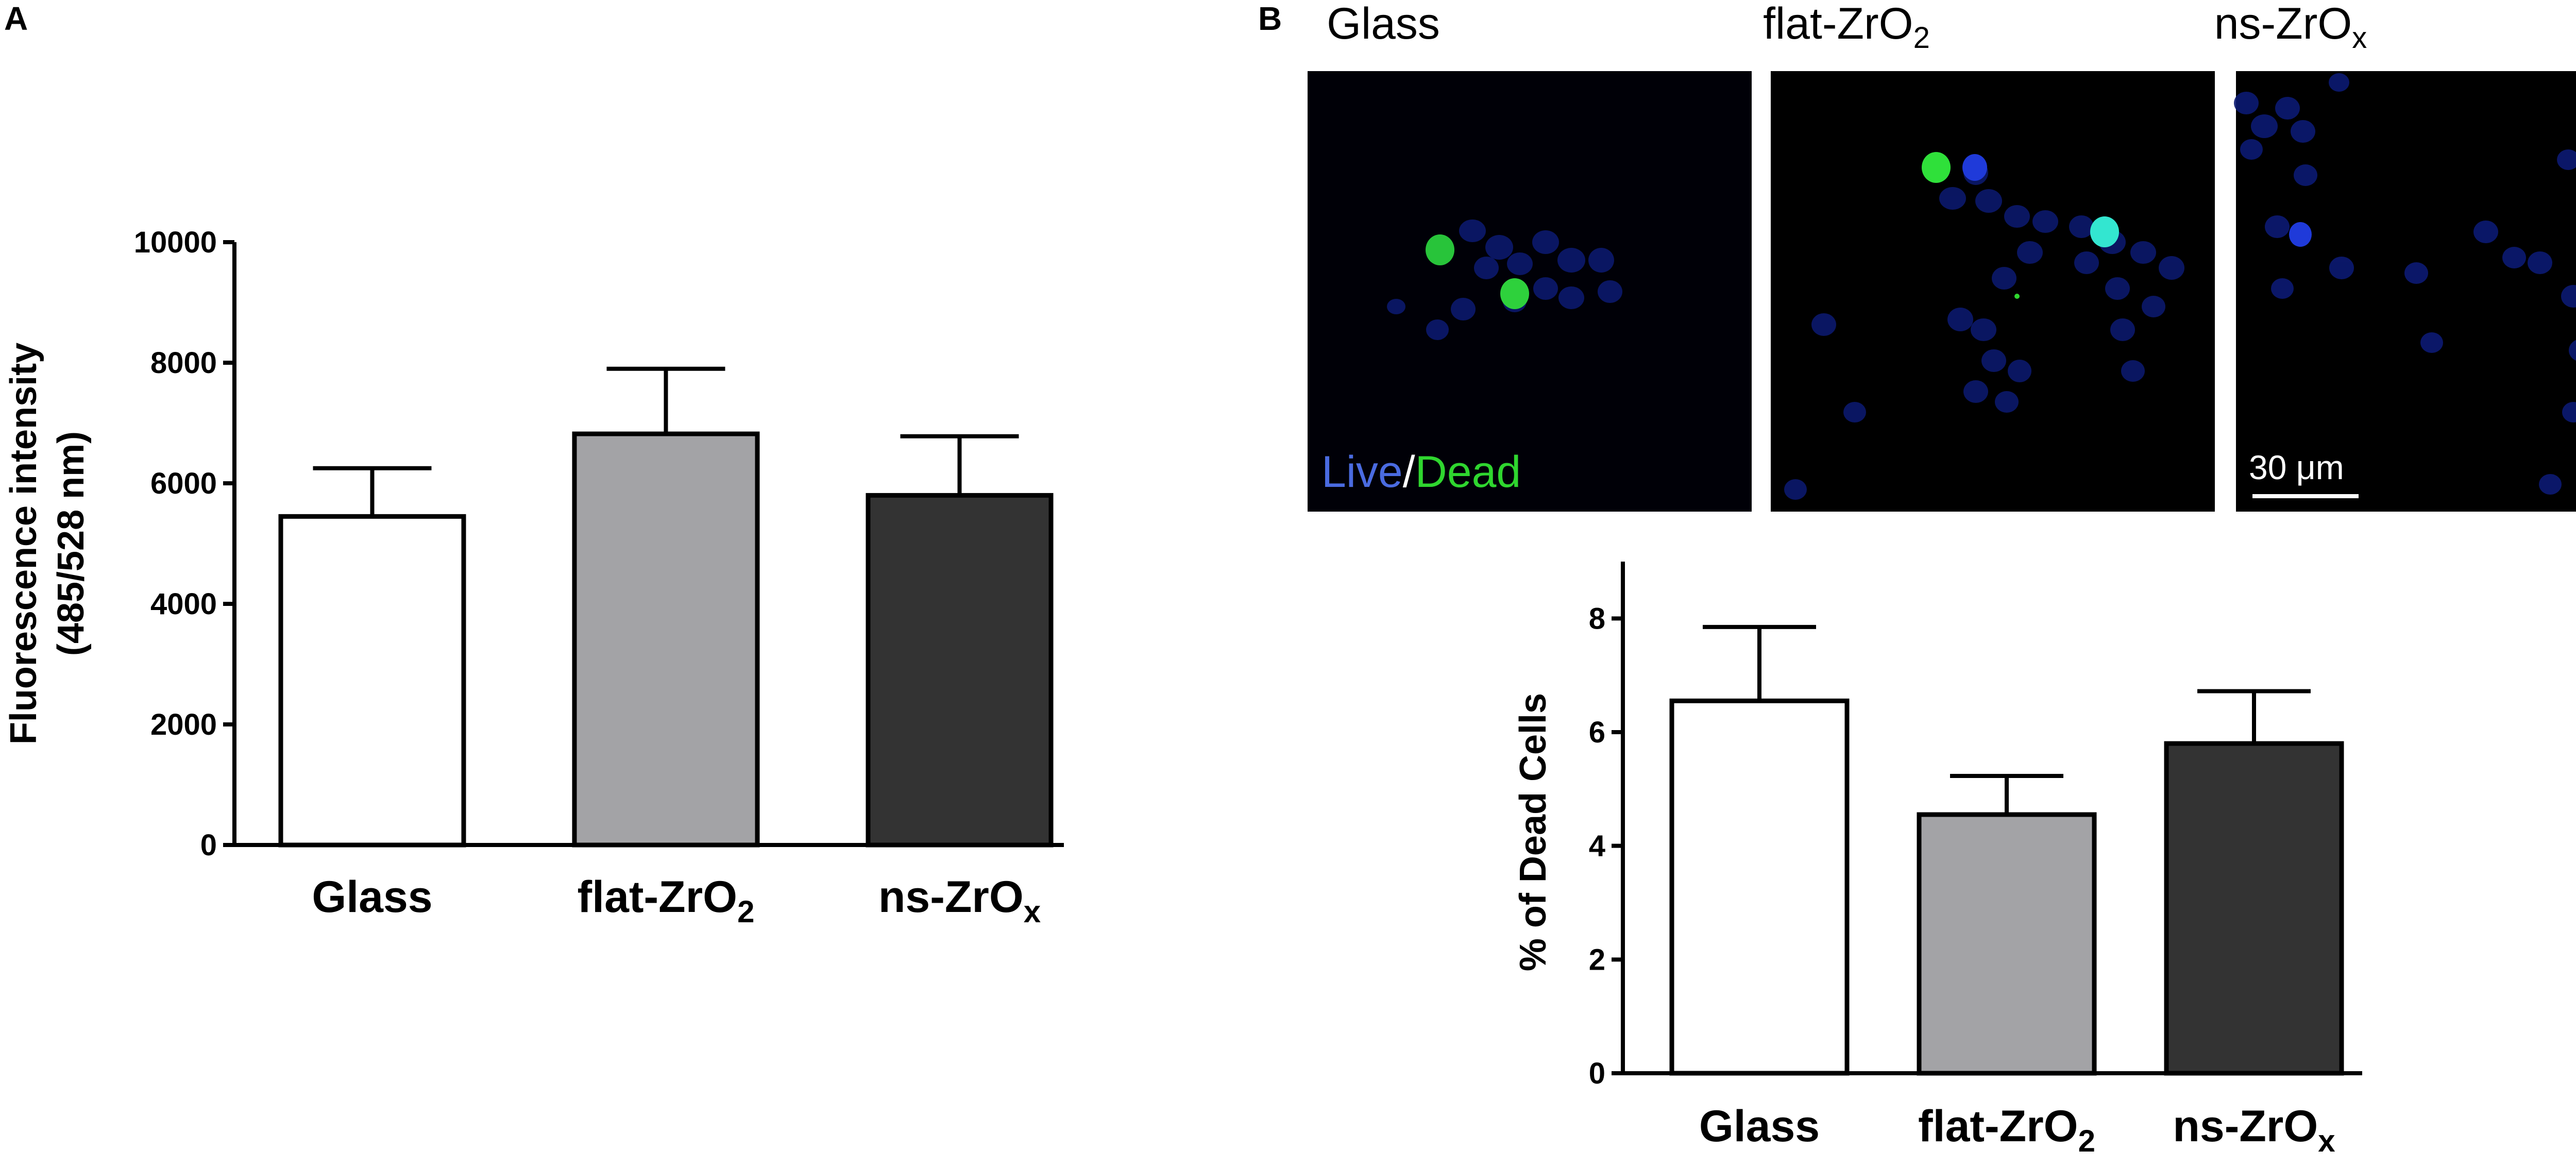 Image resolution: width=2576 pixels, height=1167 pixels. Describe the element at coordinates (1597, 732) in the screenshot. I see `y-tick-label: 6` at that location.